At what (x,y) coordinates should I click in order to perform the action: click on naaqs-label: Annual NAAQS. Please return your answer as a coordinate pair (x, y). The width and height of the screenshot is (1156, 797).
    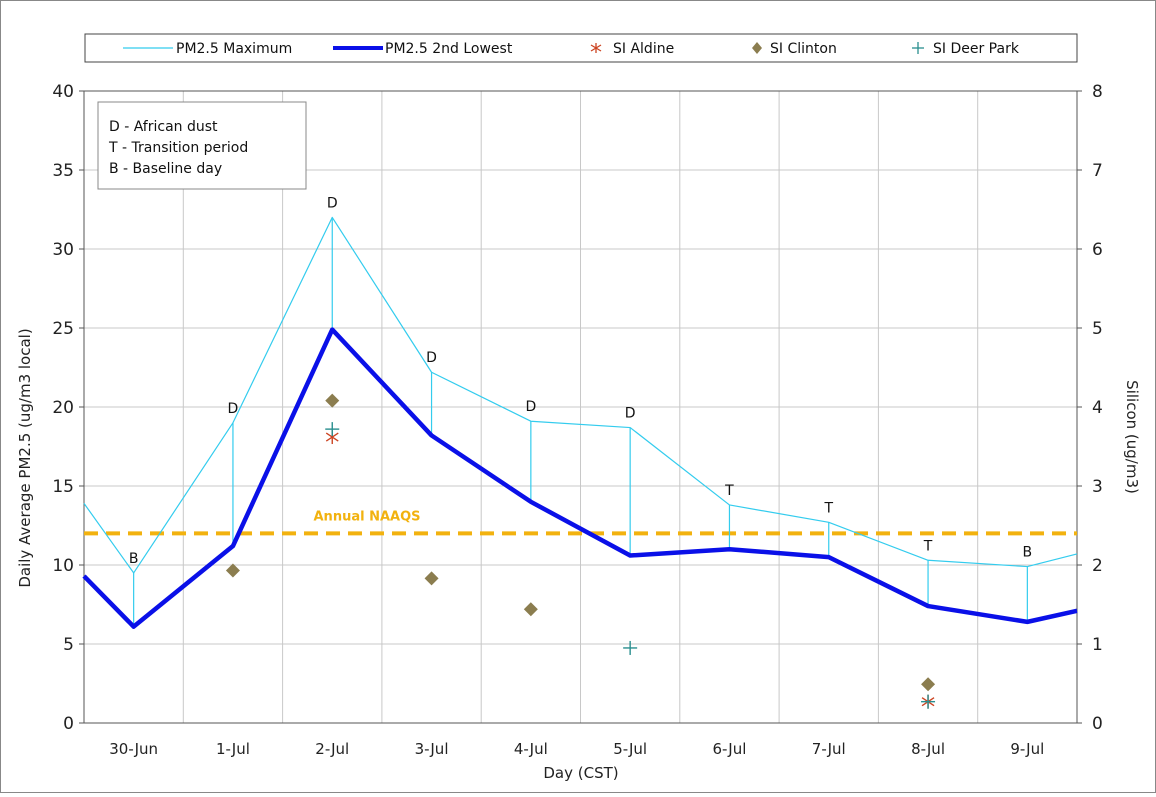
    Looking at the image, I should click on (367, 516).